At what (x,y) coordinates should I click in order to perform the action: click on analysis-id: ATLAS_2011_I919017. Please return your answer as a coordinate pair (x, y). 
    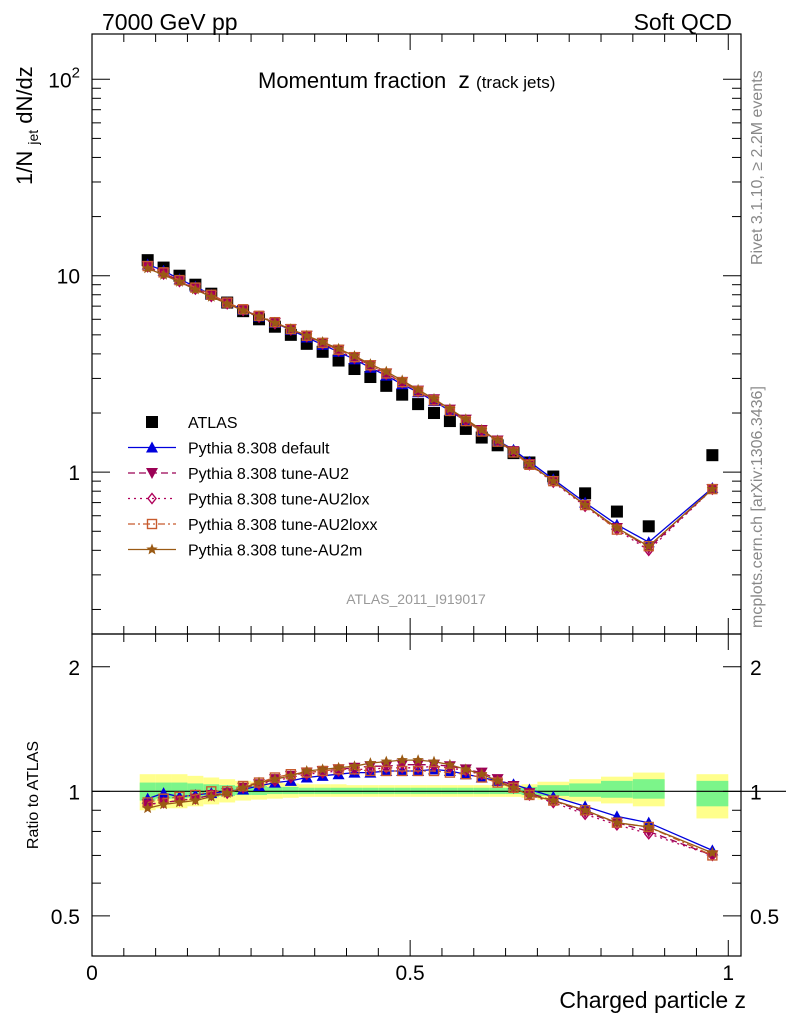
    Looking at the image, I should click on (416, 599).